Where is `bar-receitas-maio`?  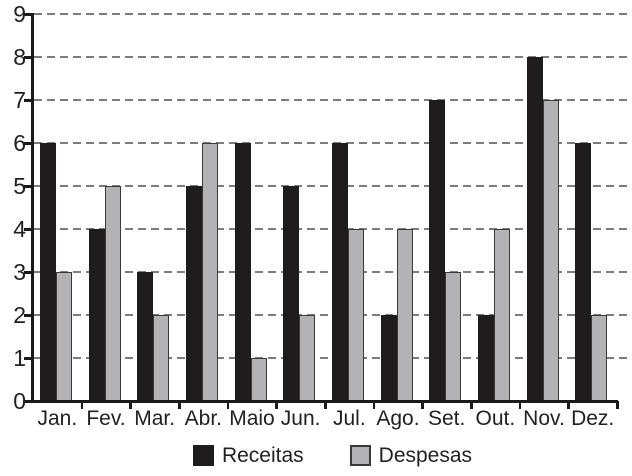 bar-receitas-maio is located at coordinates (242, 272).